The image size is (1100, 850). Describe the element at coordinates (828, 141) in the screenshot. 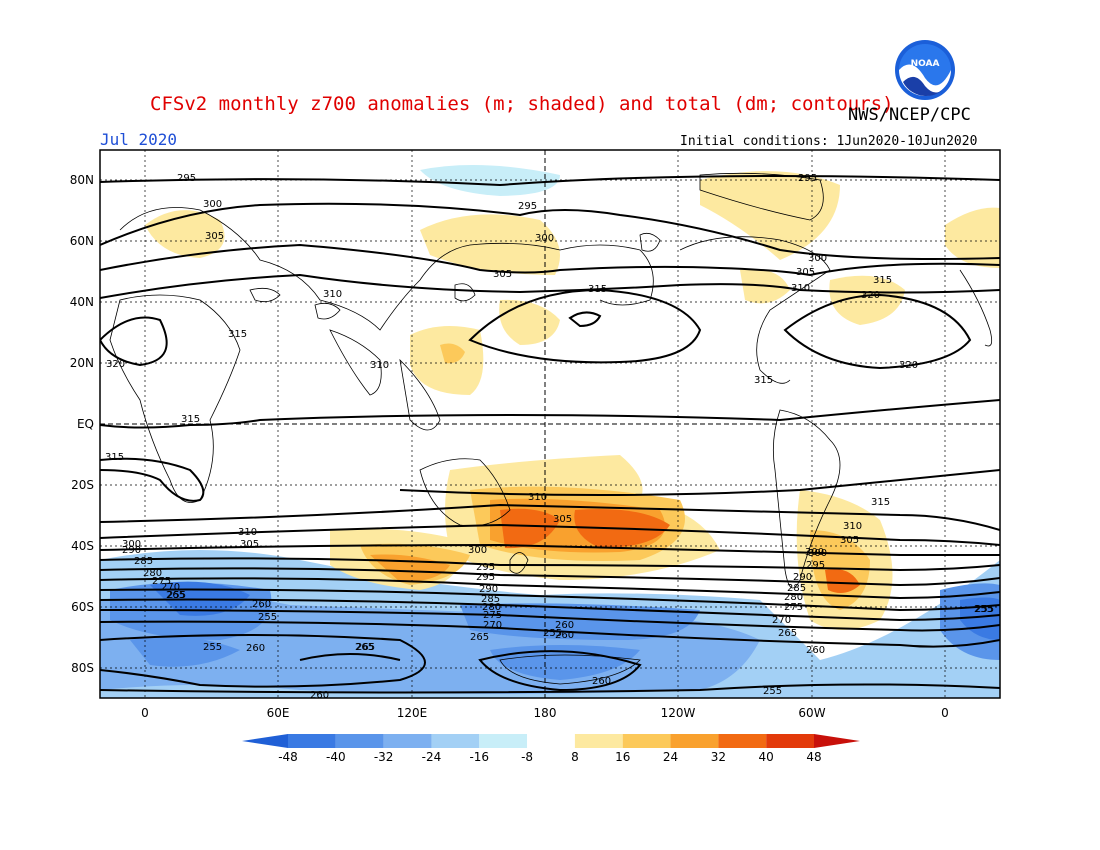

I see `initial-conditions-label: Initial conditions: 1Jun2020-10Jun2020` at that location.